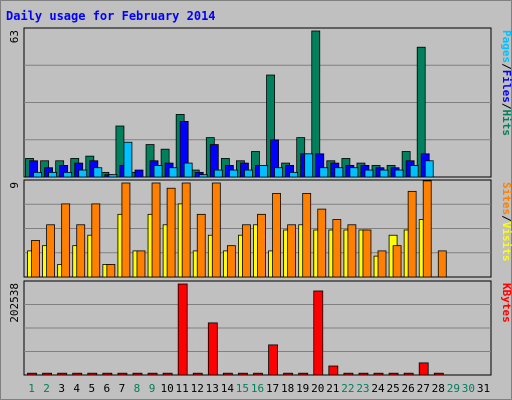 This screenshot has height=400, width=512. What do you see at coordinates (111, 16) in the screenshot?
I see `chart-title: Daily usage for February 2014` at bounding box center [111, 16].